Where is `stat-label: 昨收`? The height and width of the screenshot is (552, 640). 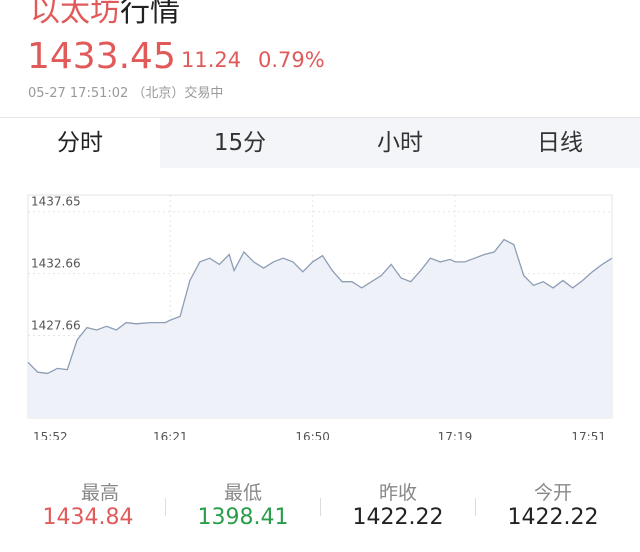 stat-label: 昨收 is located at coordinates (397, 493).